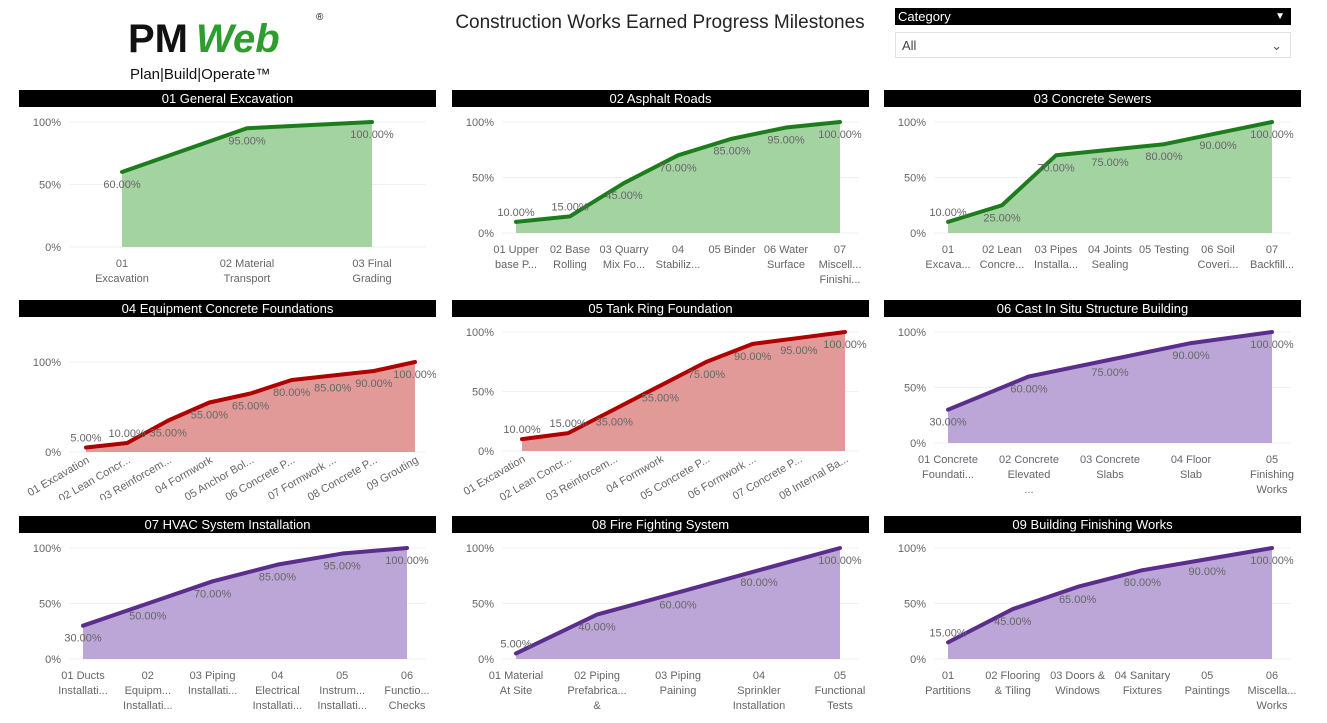  Describe the element at coordinates (1092, 98) in the screenshot. I see `chart-title: 03 Concrete Sewers` at that location.